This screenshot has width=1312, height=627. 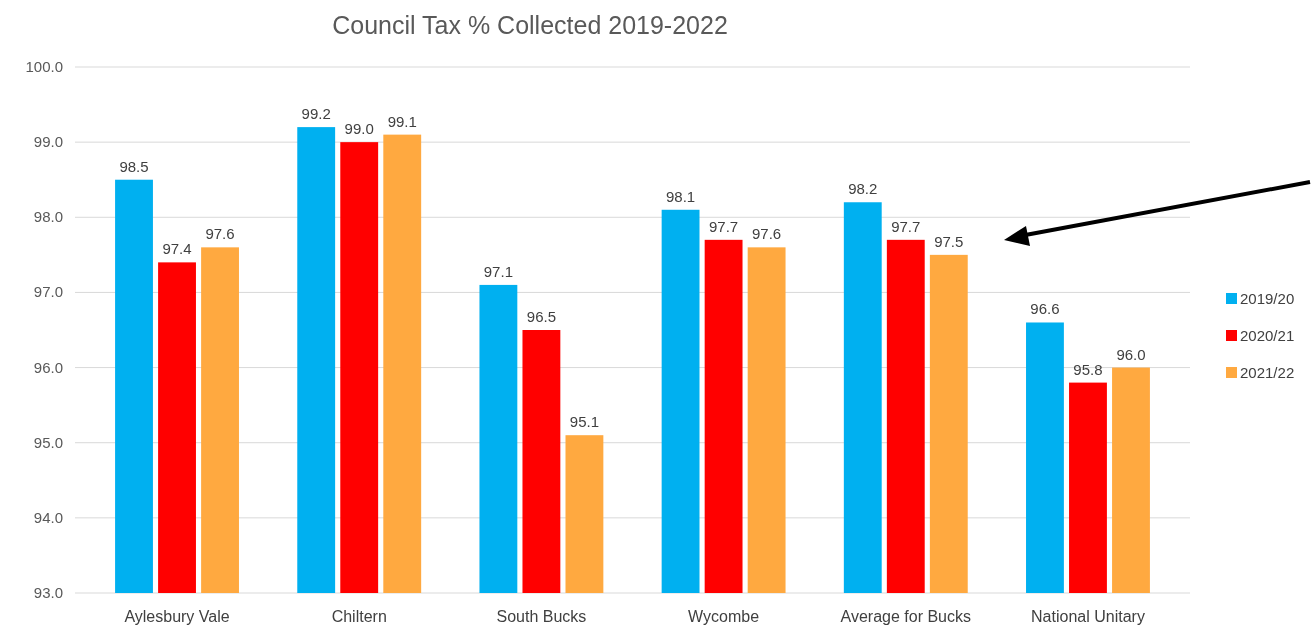 I want to click on y-tick-label: 95.0, so click(x=48, y=442).